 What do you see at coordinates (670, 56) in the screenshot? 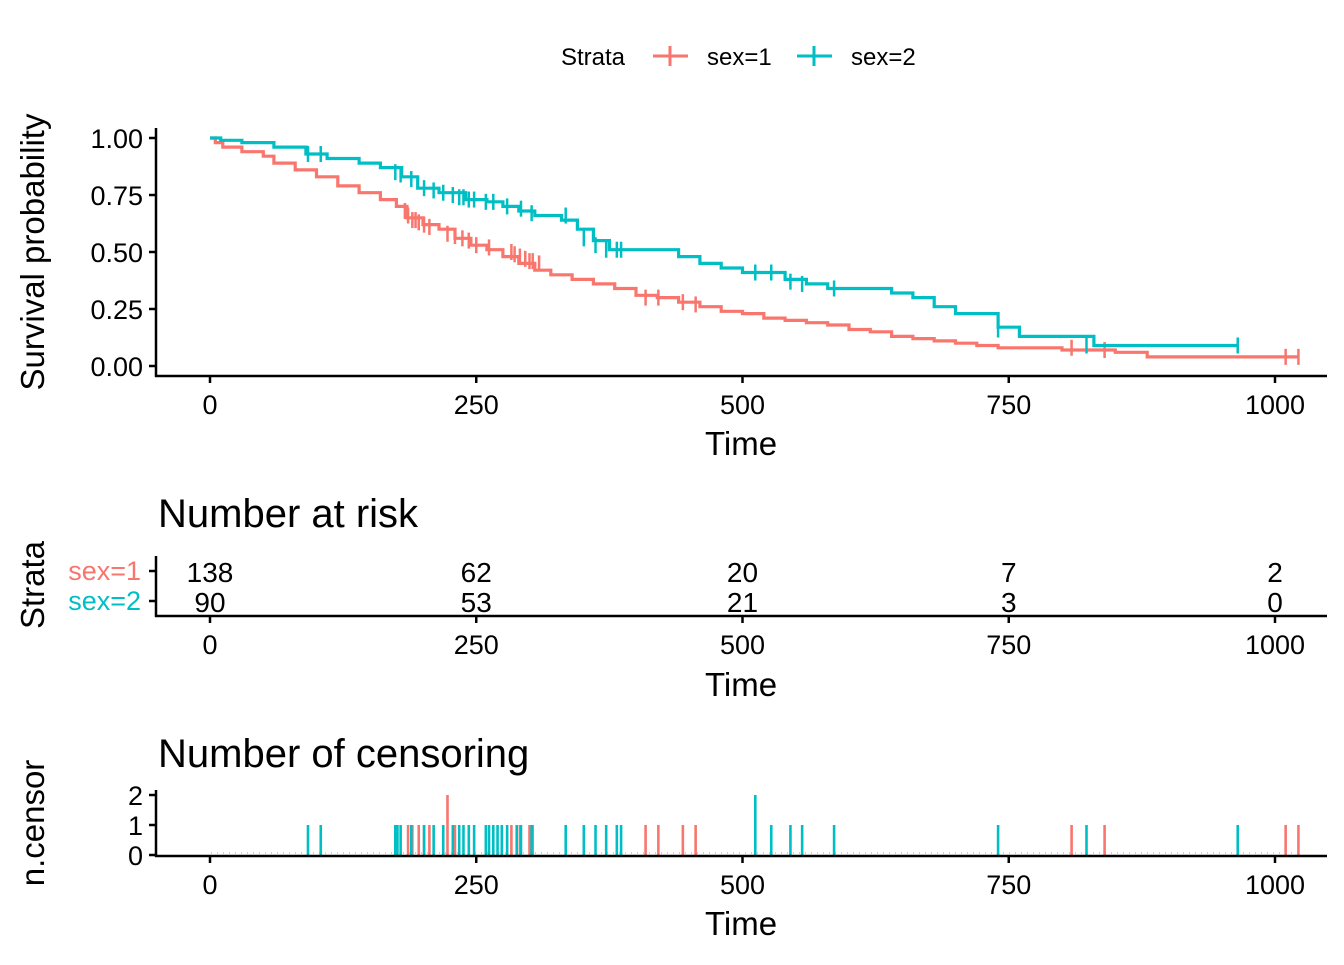
I see `legend-key-sex1` at bounding box center [670, 56].